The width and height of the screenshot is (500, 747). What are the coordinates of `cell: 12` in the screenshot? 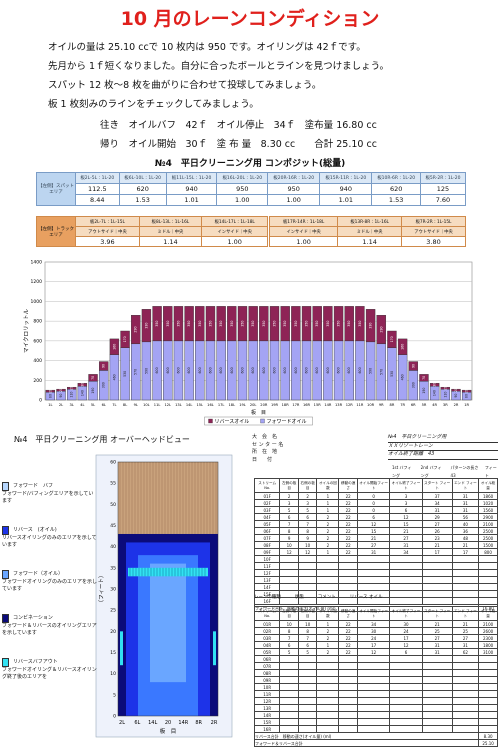 It's located at (373, 652).